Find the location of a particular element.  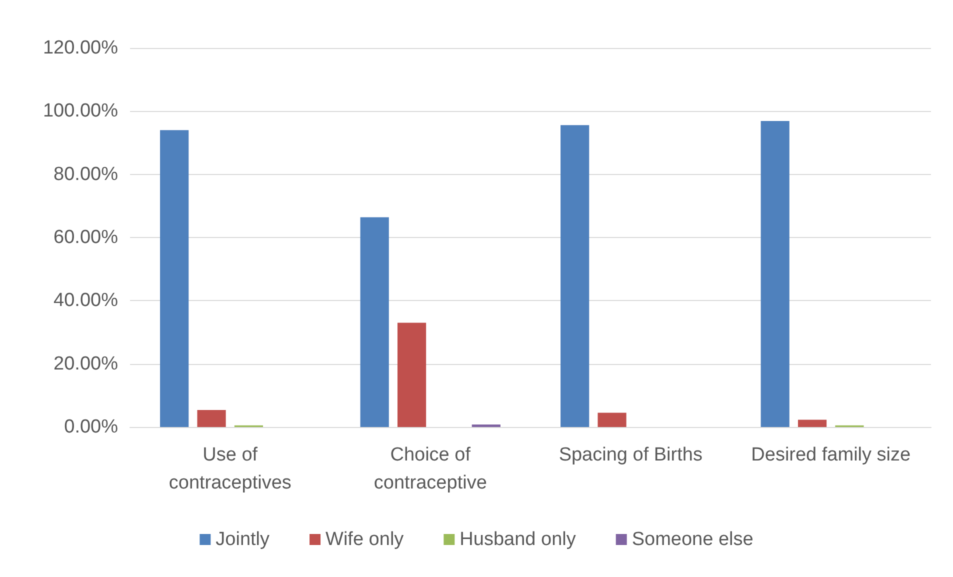

y-tick-label: 0.00% is located at coordinates (91, 427).